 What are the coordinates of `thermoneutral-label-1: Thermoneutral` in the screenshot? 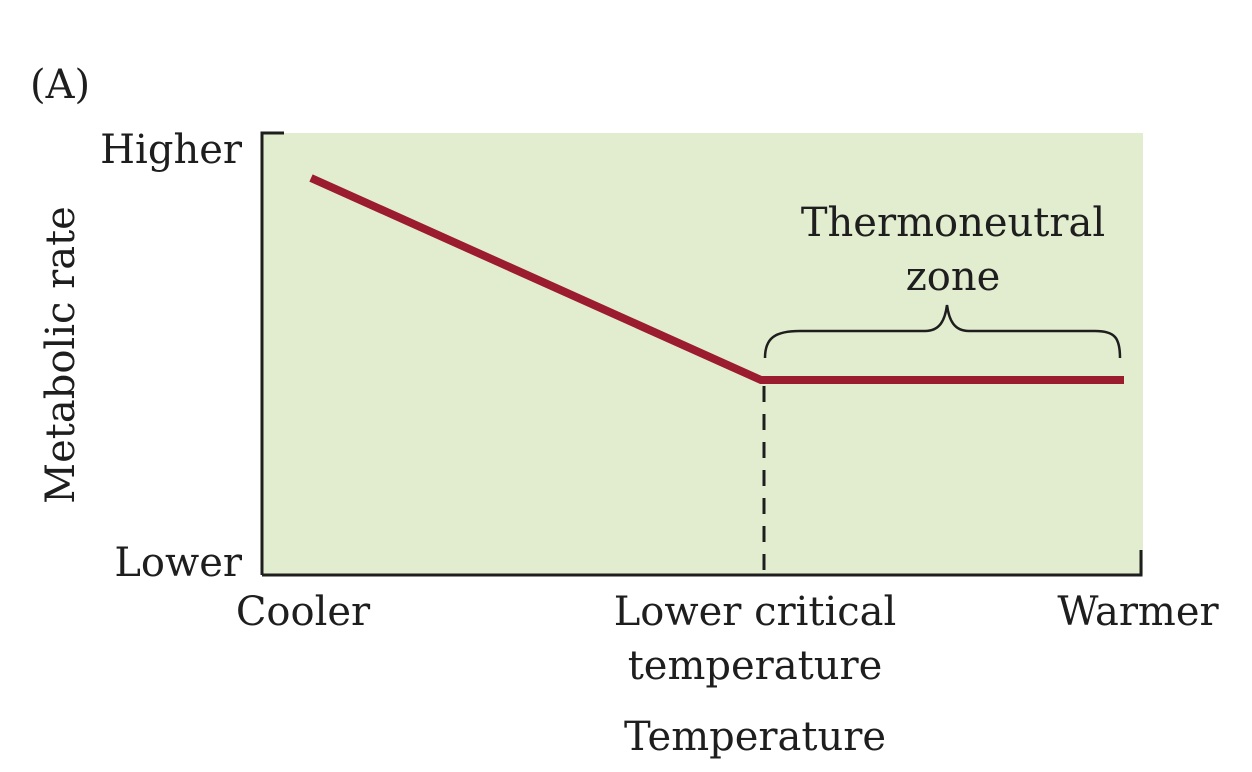 It's located at (953, 223).